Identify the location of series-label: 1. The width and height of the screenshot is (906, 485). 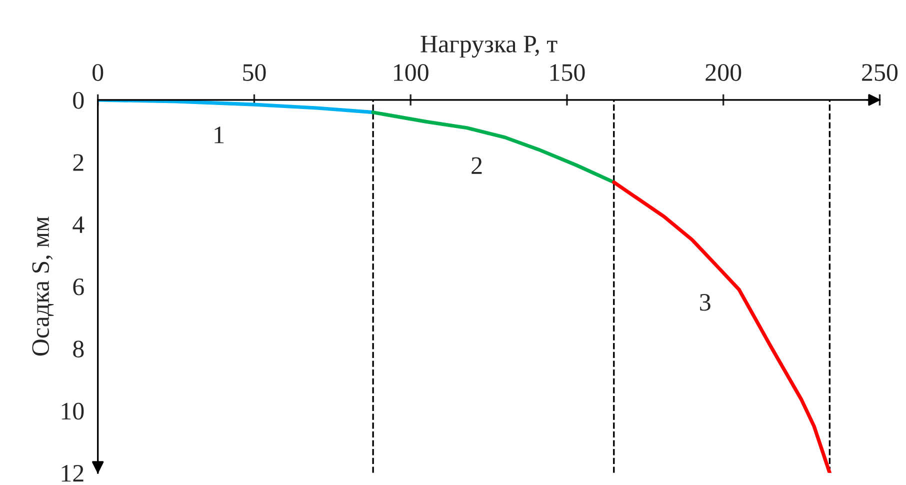
(219, 135).